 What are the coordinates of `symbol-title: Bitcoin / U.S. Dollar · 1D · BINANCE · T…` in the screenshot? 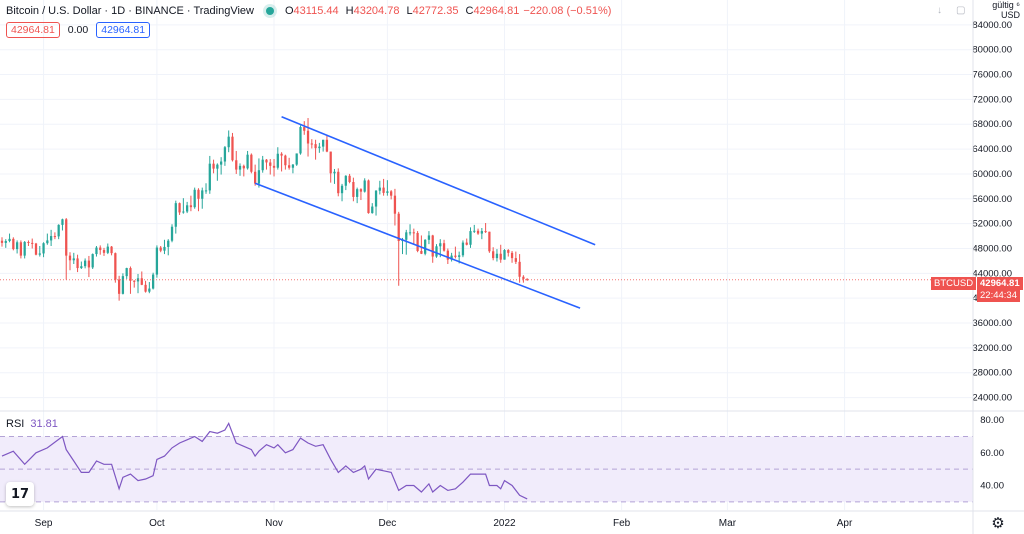 It's located at (130, 11).